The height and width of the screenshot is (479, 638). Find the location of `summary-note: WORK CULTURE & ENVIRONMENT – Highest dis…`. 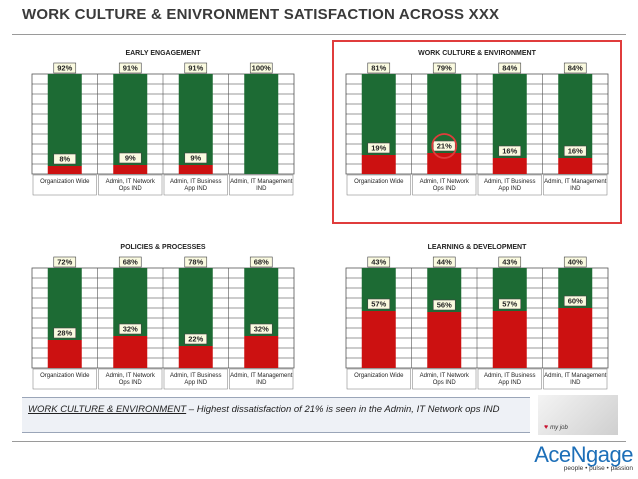

summary-note: WORK CULTURE & ENVIRONMENT – Highest dis… is located at coordinates (276, 415).